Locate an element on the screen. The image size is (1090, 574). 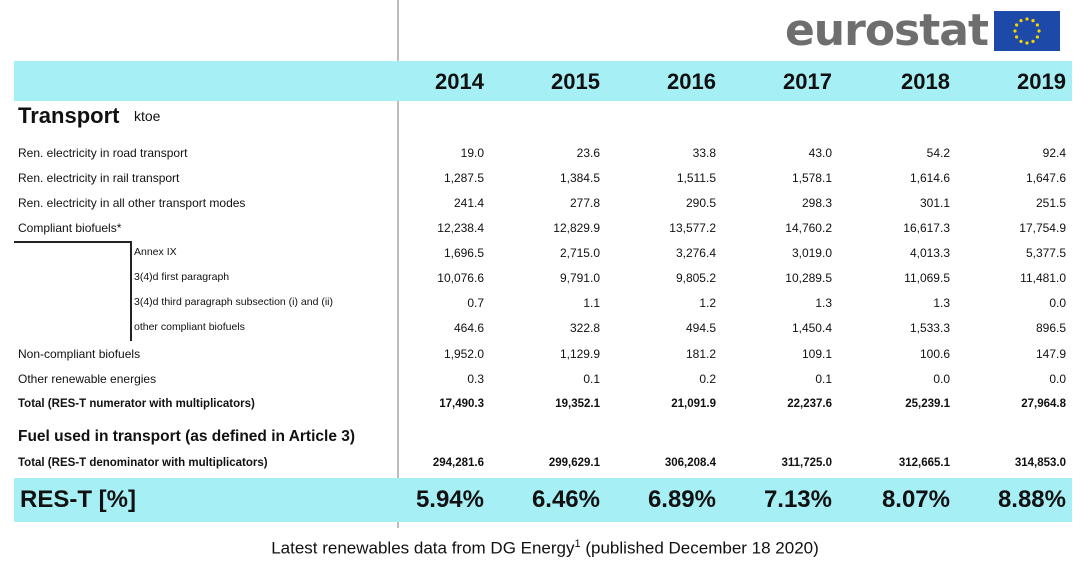
table-cell: 10,289.5 is located at coordinates (808, 278).